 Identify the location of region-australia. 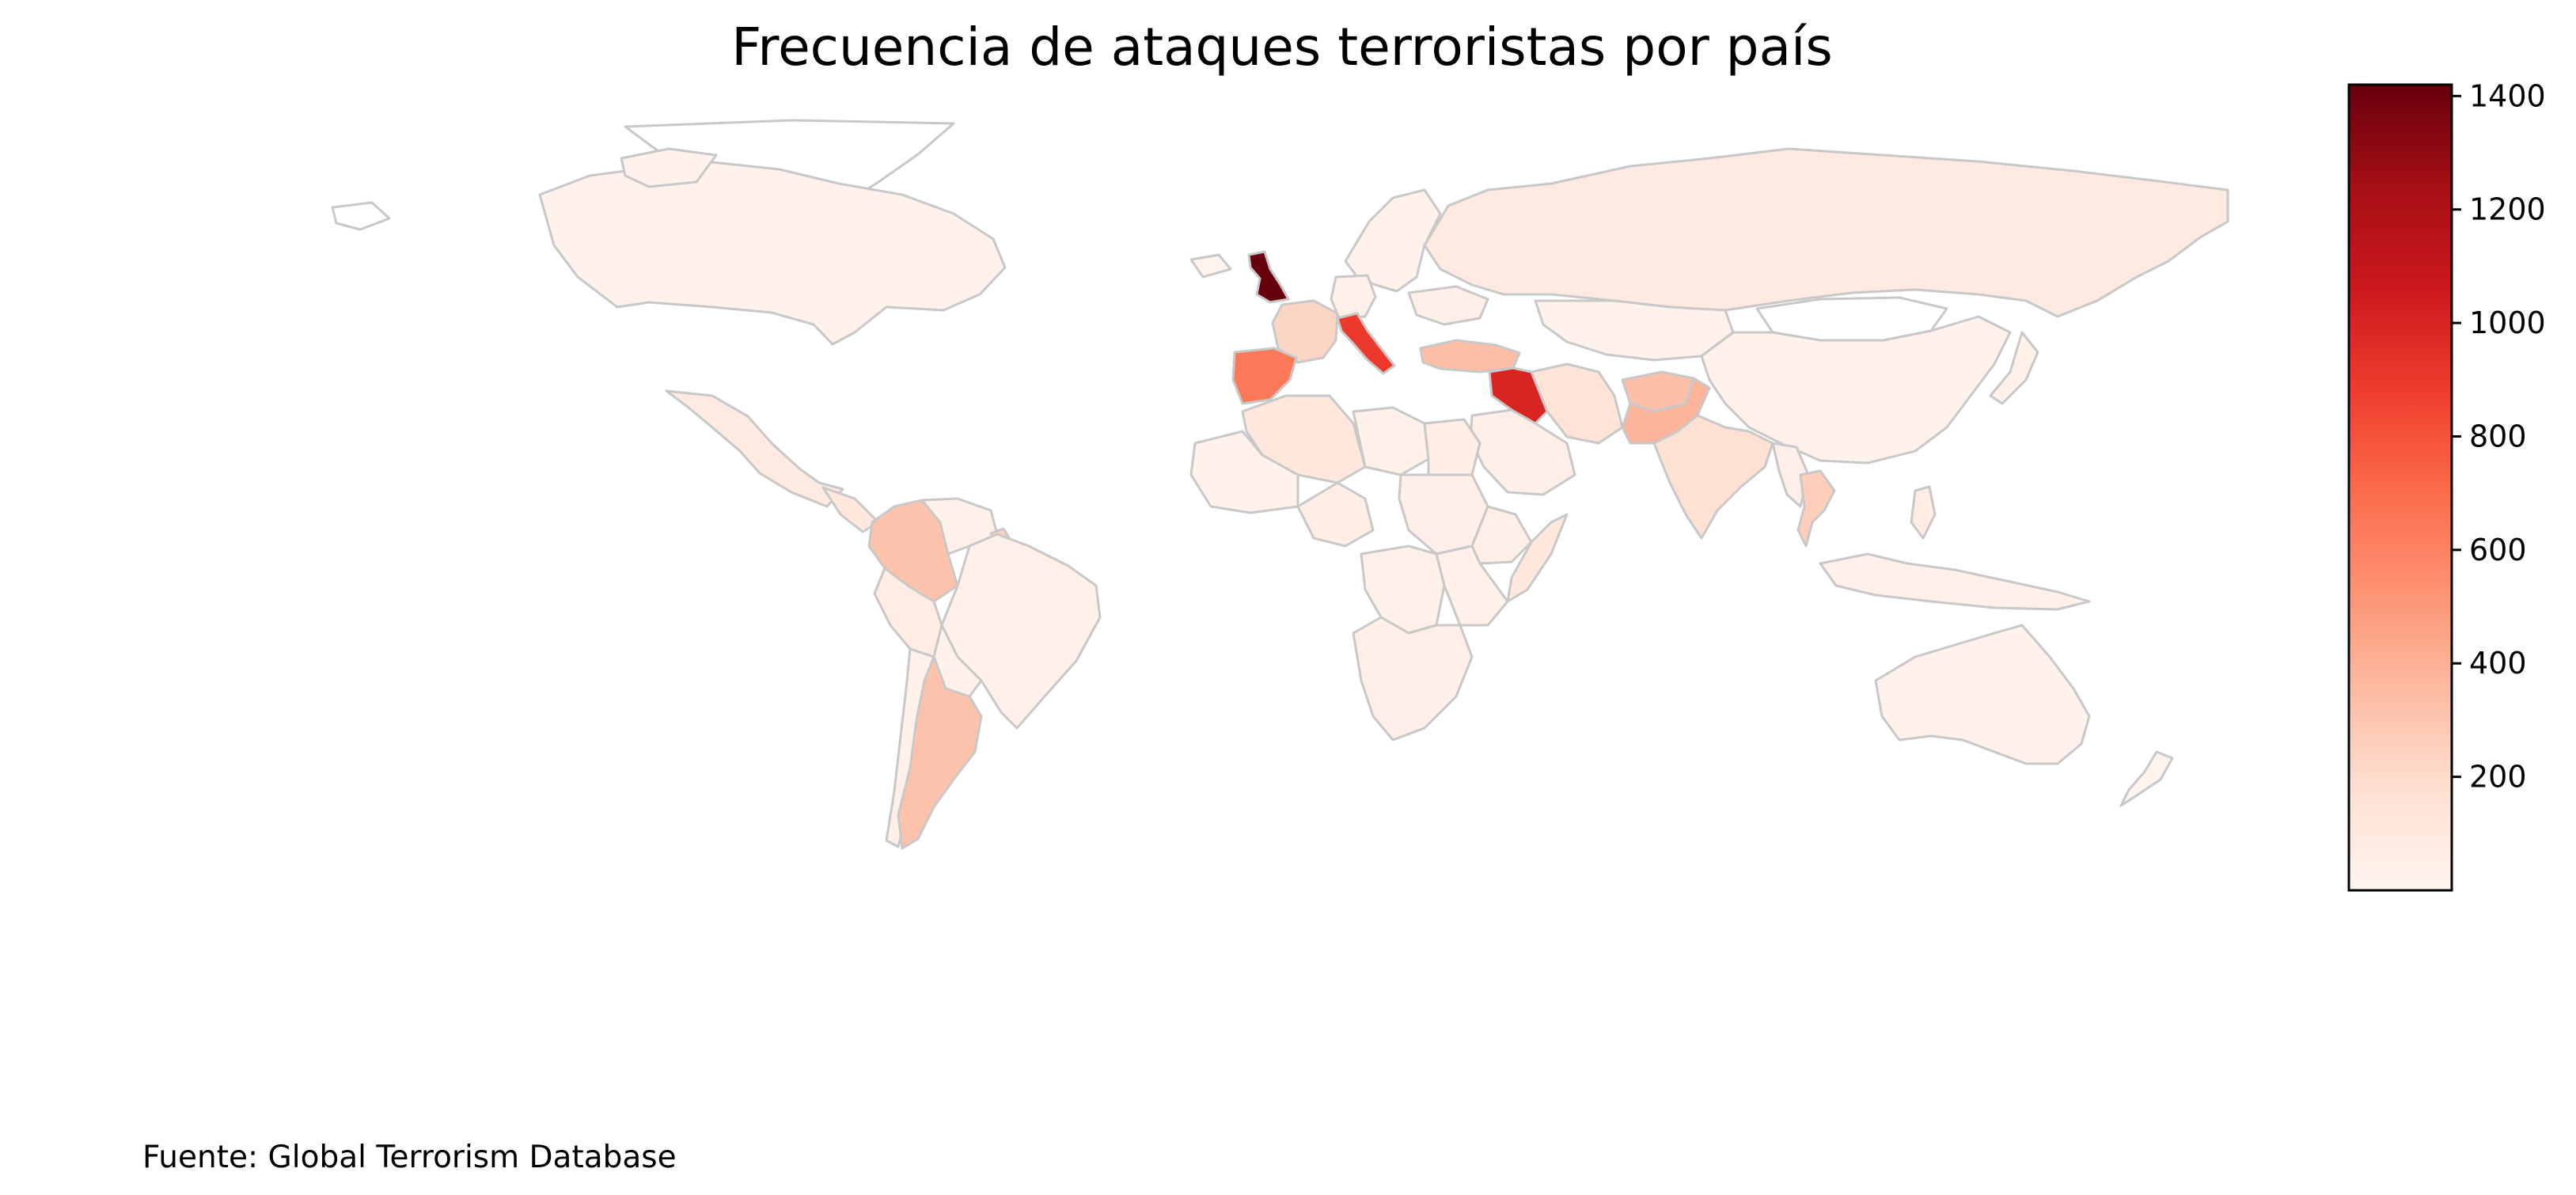
(1982, 695).